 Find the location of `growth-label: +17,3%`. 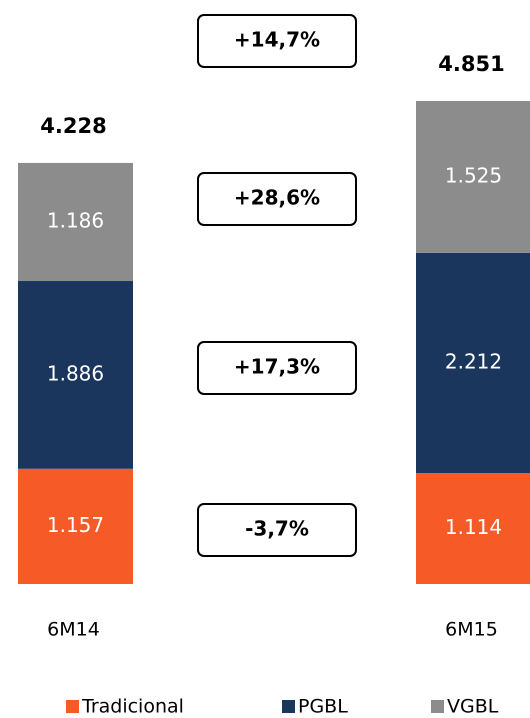

growth-label: +17,3% is located at coordinates (277, 367).